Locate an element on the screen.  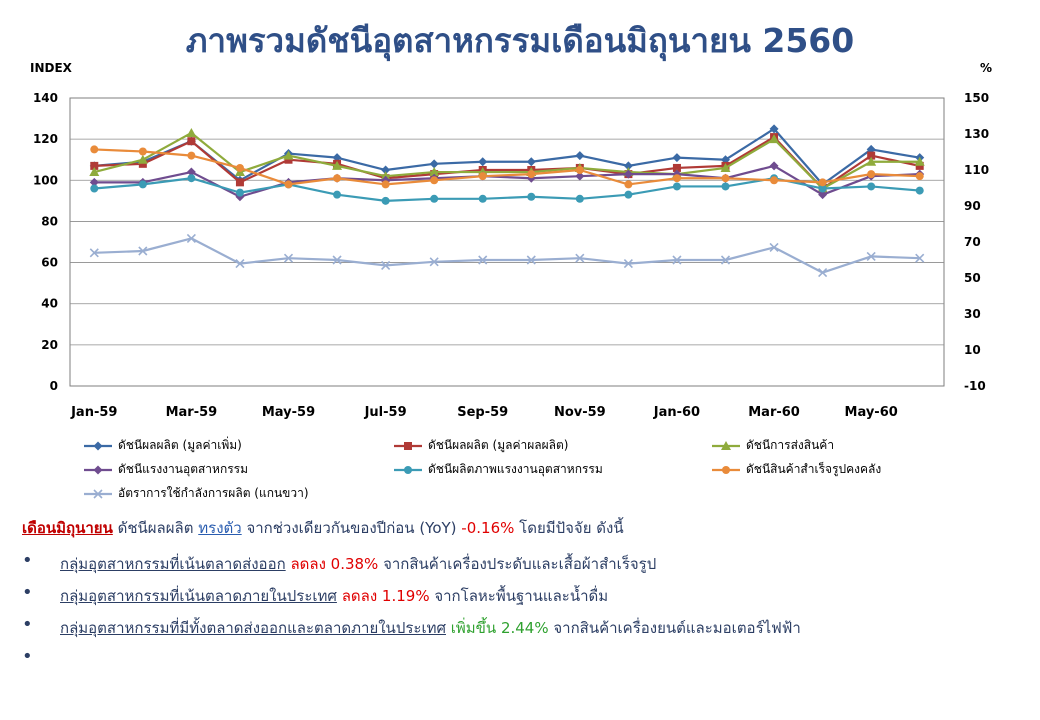
summary-trend: ทรงตัว is located at coordinates (220, 528).